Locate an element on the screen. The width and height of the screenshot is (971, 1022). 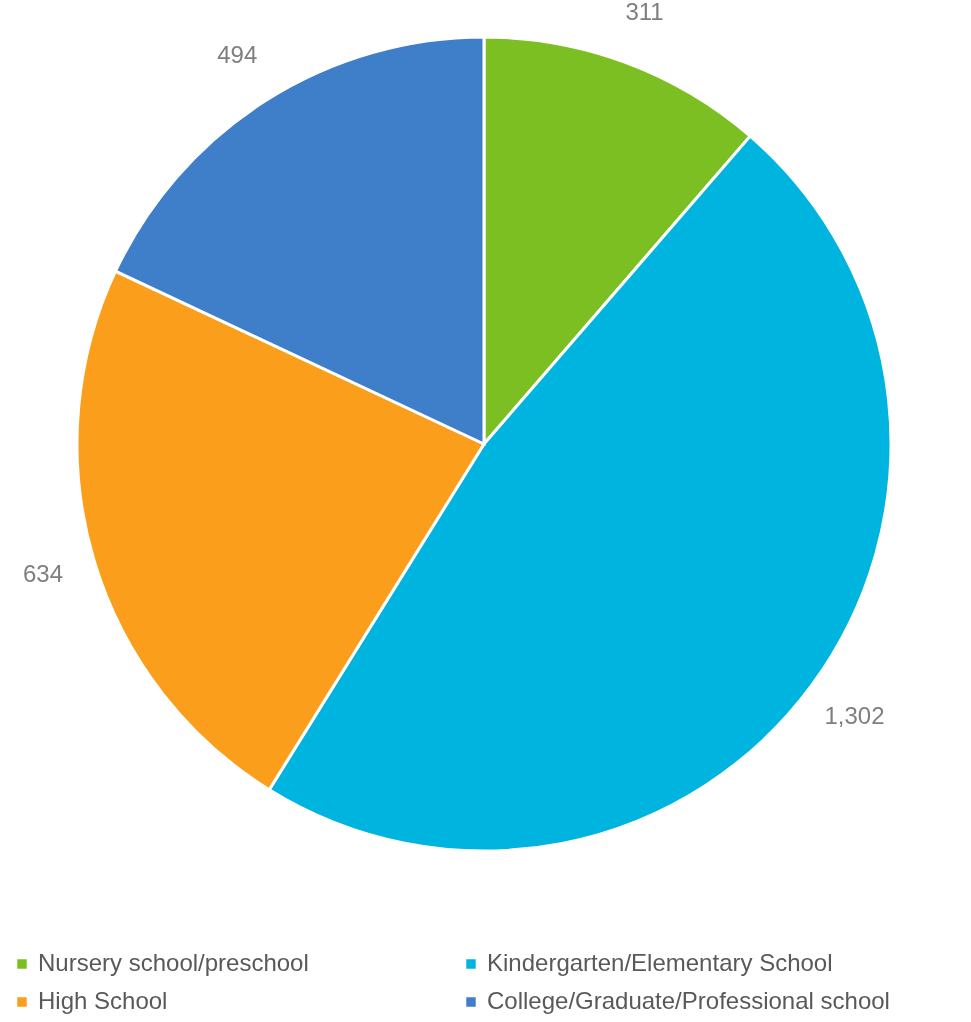
data-label: 1,302 is located at coordinates (854, 715).